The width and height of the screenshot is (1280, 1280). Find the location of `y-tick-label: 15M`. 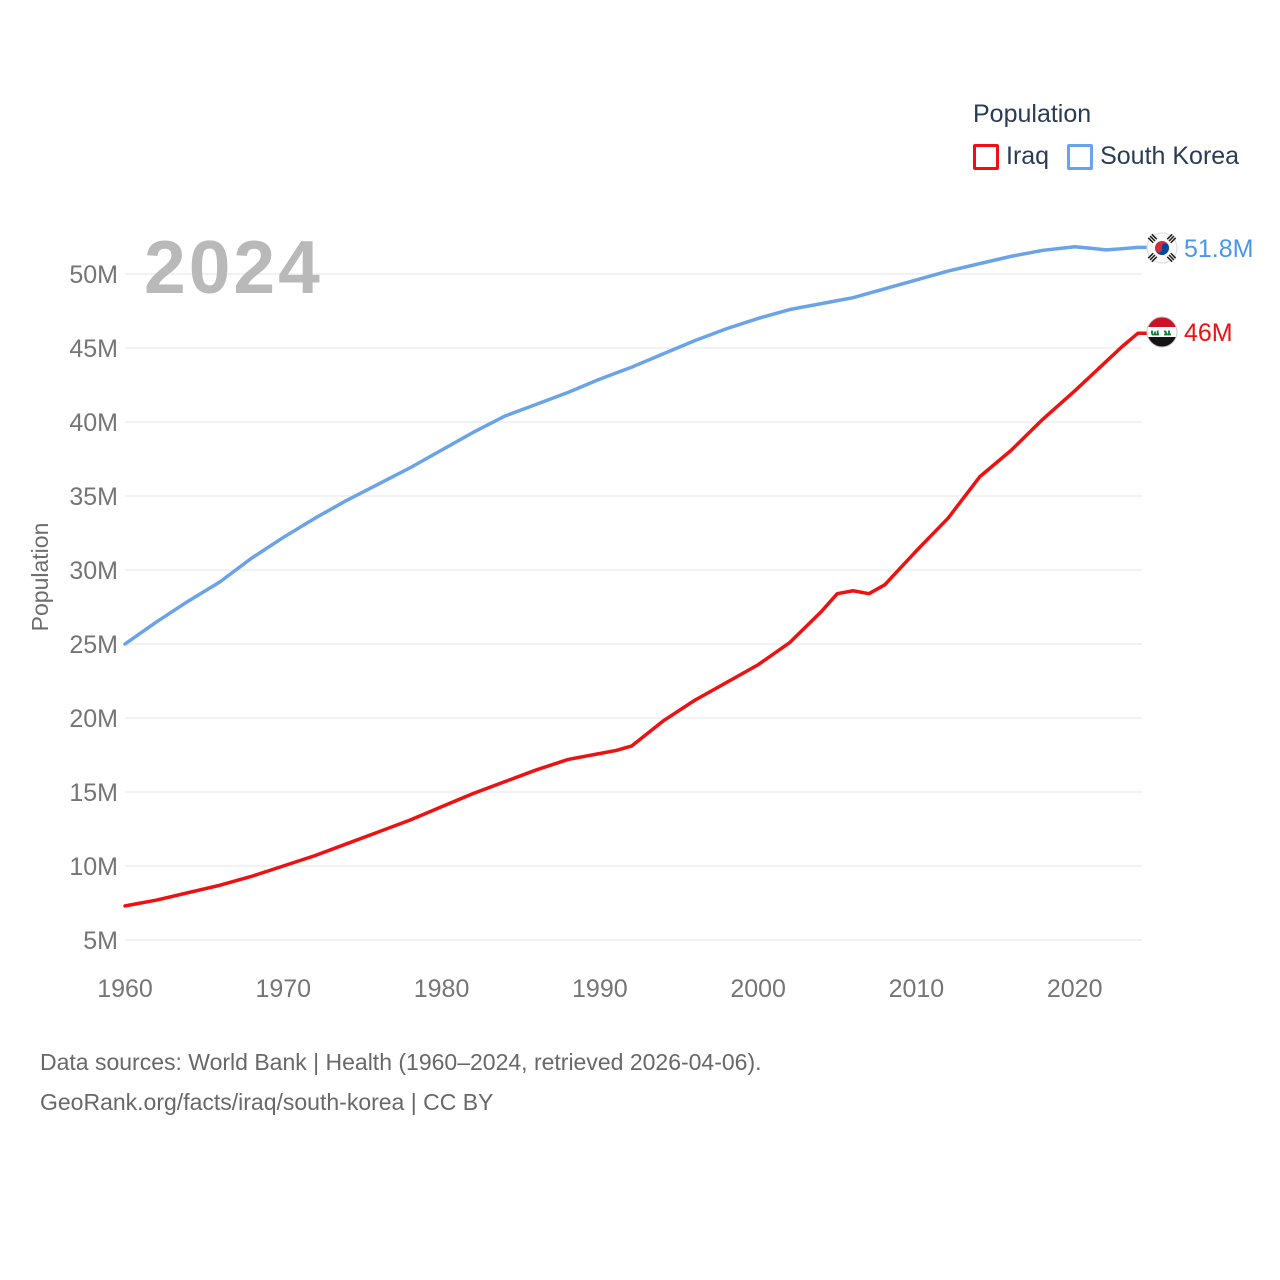

y-tick-label: 15M is located at coordinates (93, 793).